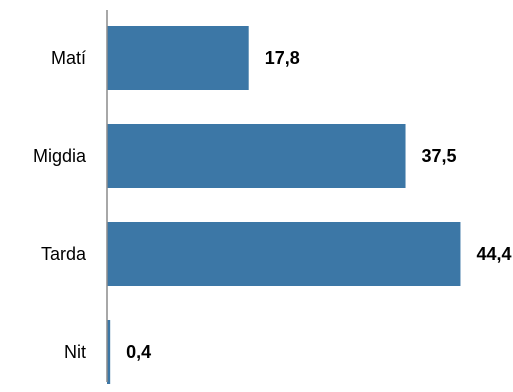 The height and width of the screenshot is (392, 513). Describe the element at coordinates (64, 254) in the screenshot. I see `category-label: Tarda` at that location.